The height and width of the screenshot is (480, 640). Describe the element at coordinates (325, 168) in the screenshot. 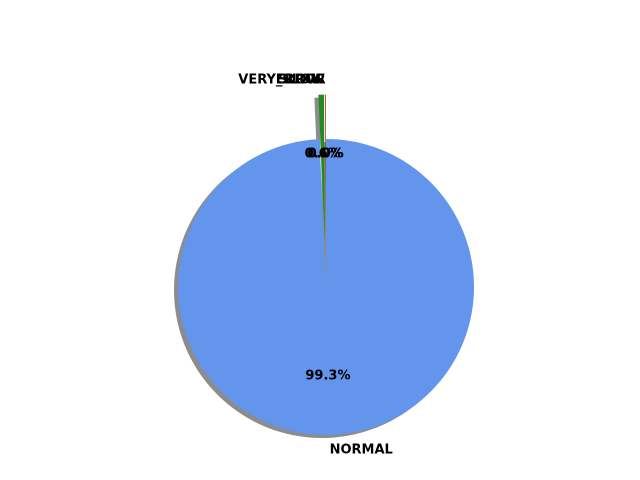

I see `pie-slice-very-slow` at that location.